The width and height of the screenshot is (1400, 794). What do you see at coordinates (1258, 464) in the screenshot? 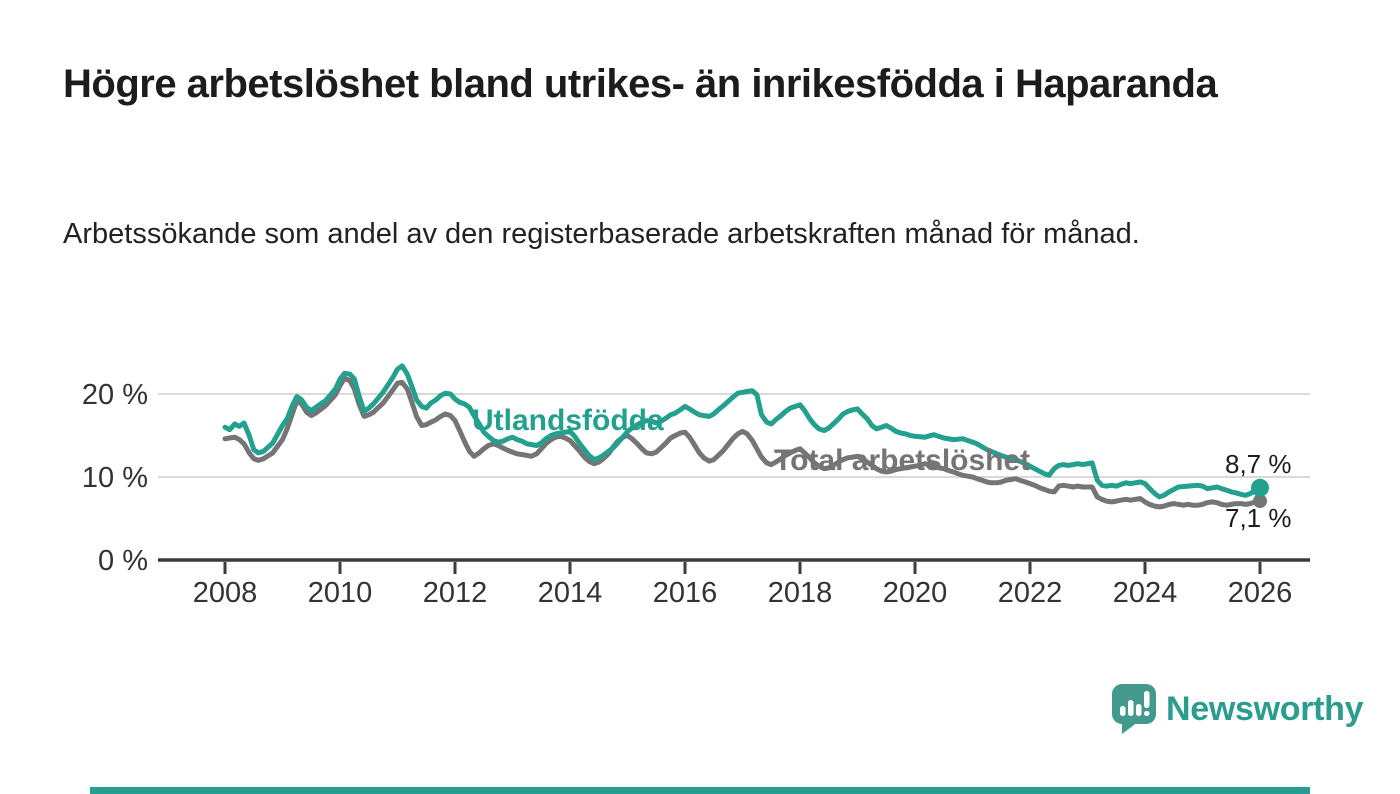
I see `end-value-label-utlandsfodda: 8,7 %` at bounding box center [1258, 464].